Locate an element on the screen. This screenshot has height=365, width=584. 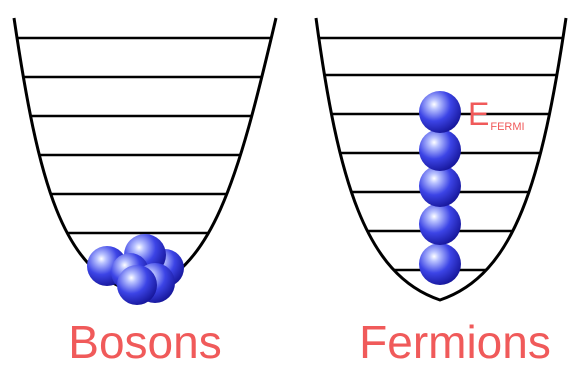
boson-particle is located at coordinates (137, 285).